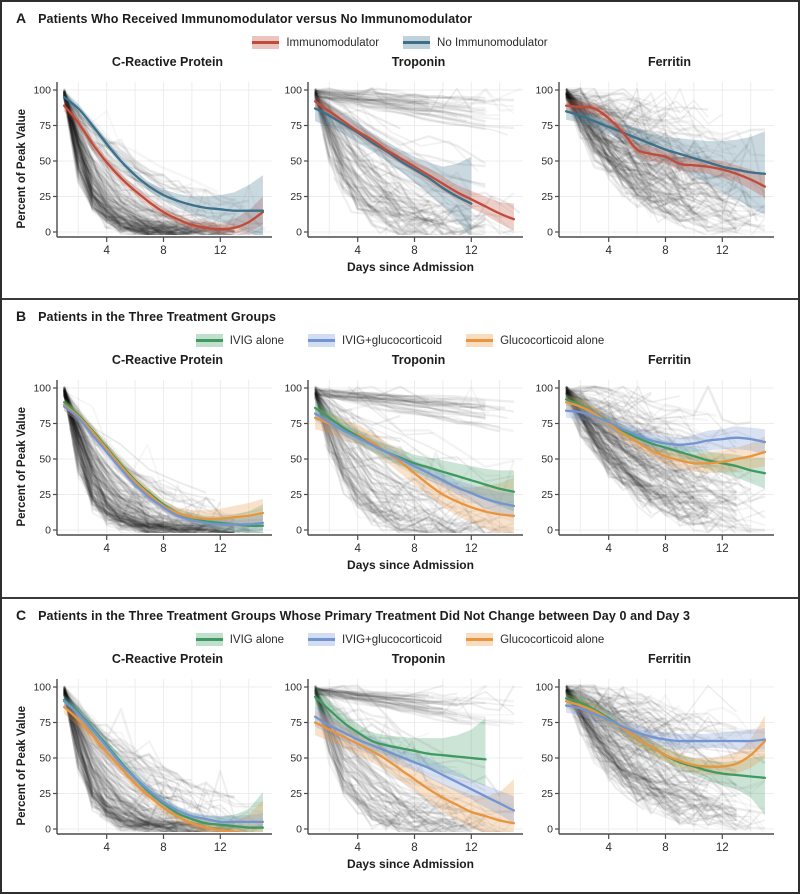 Image resolution: width=800 pixels, height=894 pixels. I want to click on panel-a-legend: Immunomodulator No Immunomodulator, so click(400, 42).